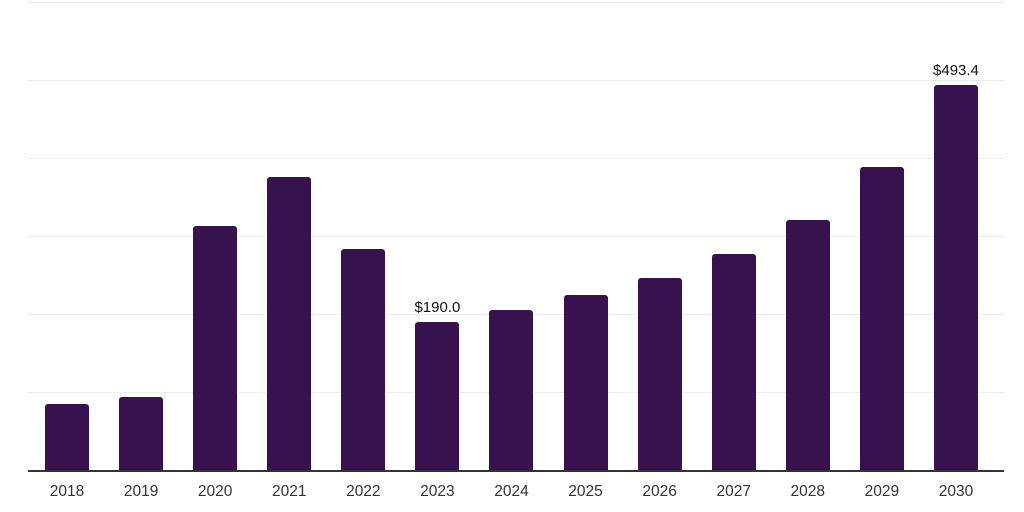 The height and width of the screenshot is (512, 1024). What do you see at coordinates (659, 374) in the screenshot?
I see `bar-2026` at bounding box center [659, 374].